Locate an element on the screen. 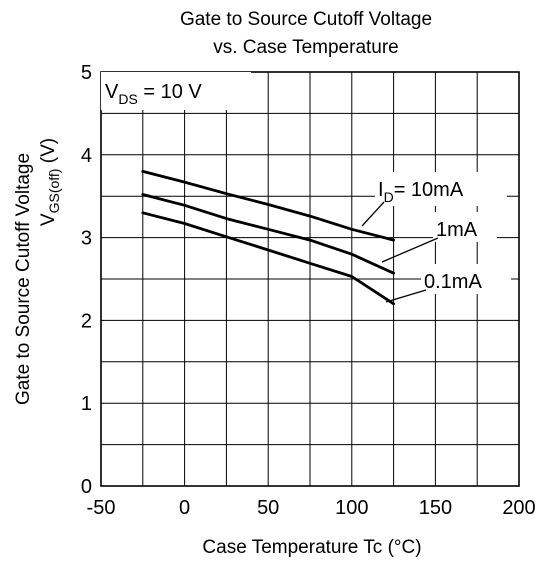  series-label-symbol: I is located at coordinates (381, 190).